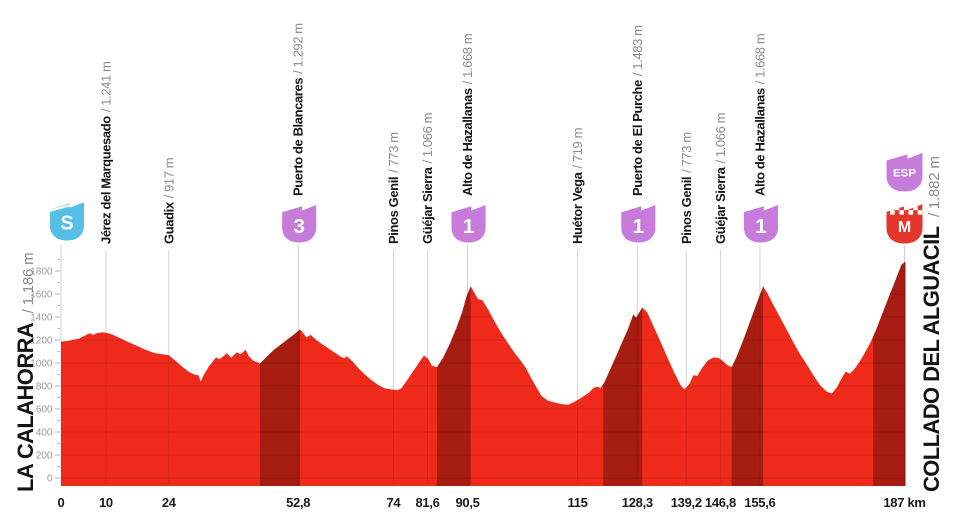  Describe the element at coordinates (637, 502) in the screenshot. I see `x-axis-tick-label: 128,3` at that location.